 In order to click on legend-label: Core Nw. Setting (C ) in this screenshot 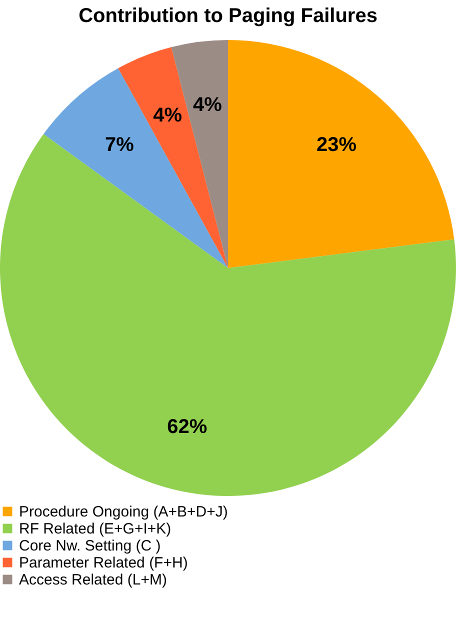, I will do `click(90, 546)`.